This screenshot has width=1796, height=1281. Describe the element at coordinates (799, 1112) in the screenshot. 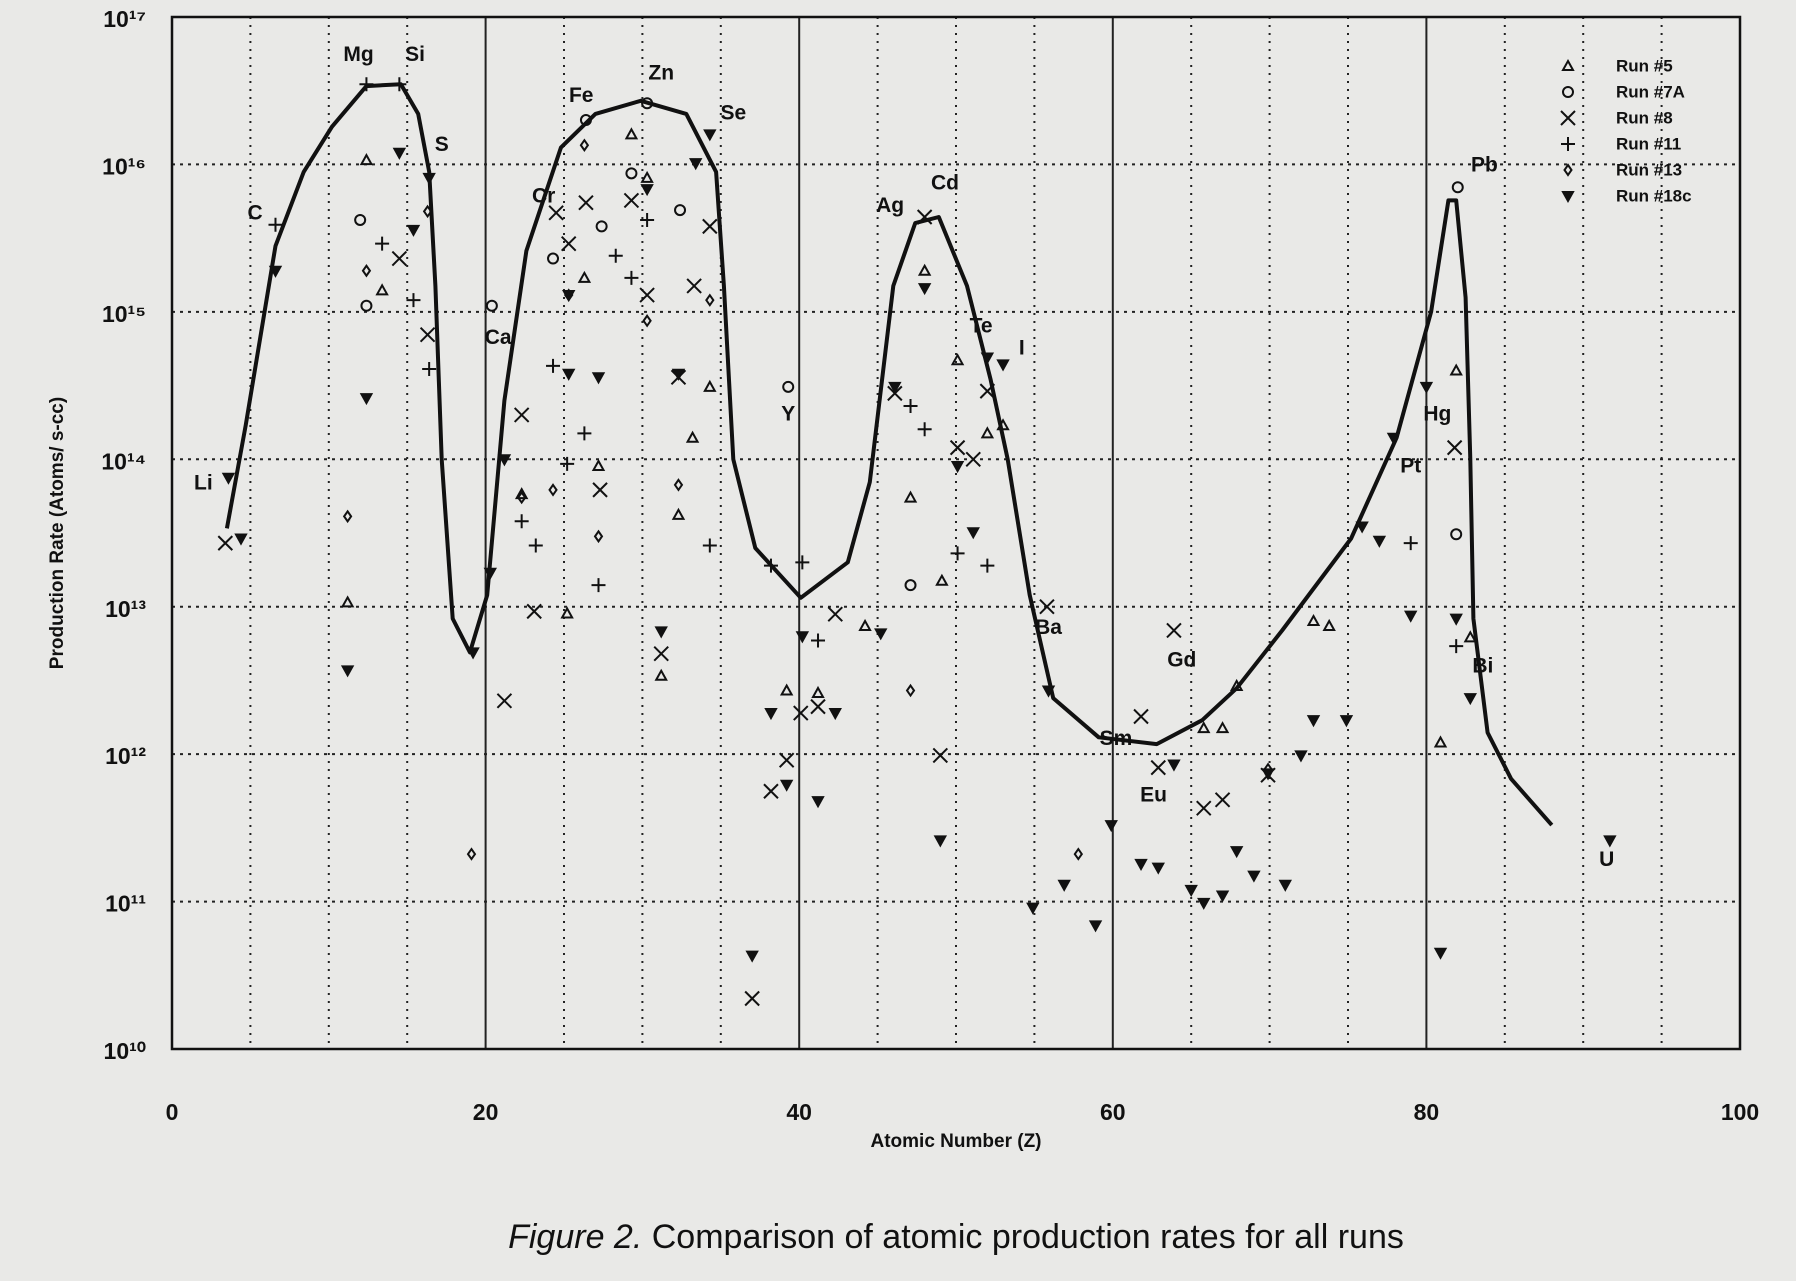

I see `x-tick-label: 40` at that location.